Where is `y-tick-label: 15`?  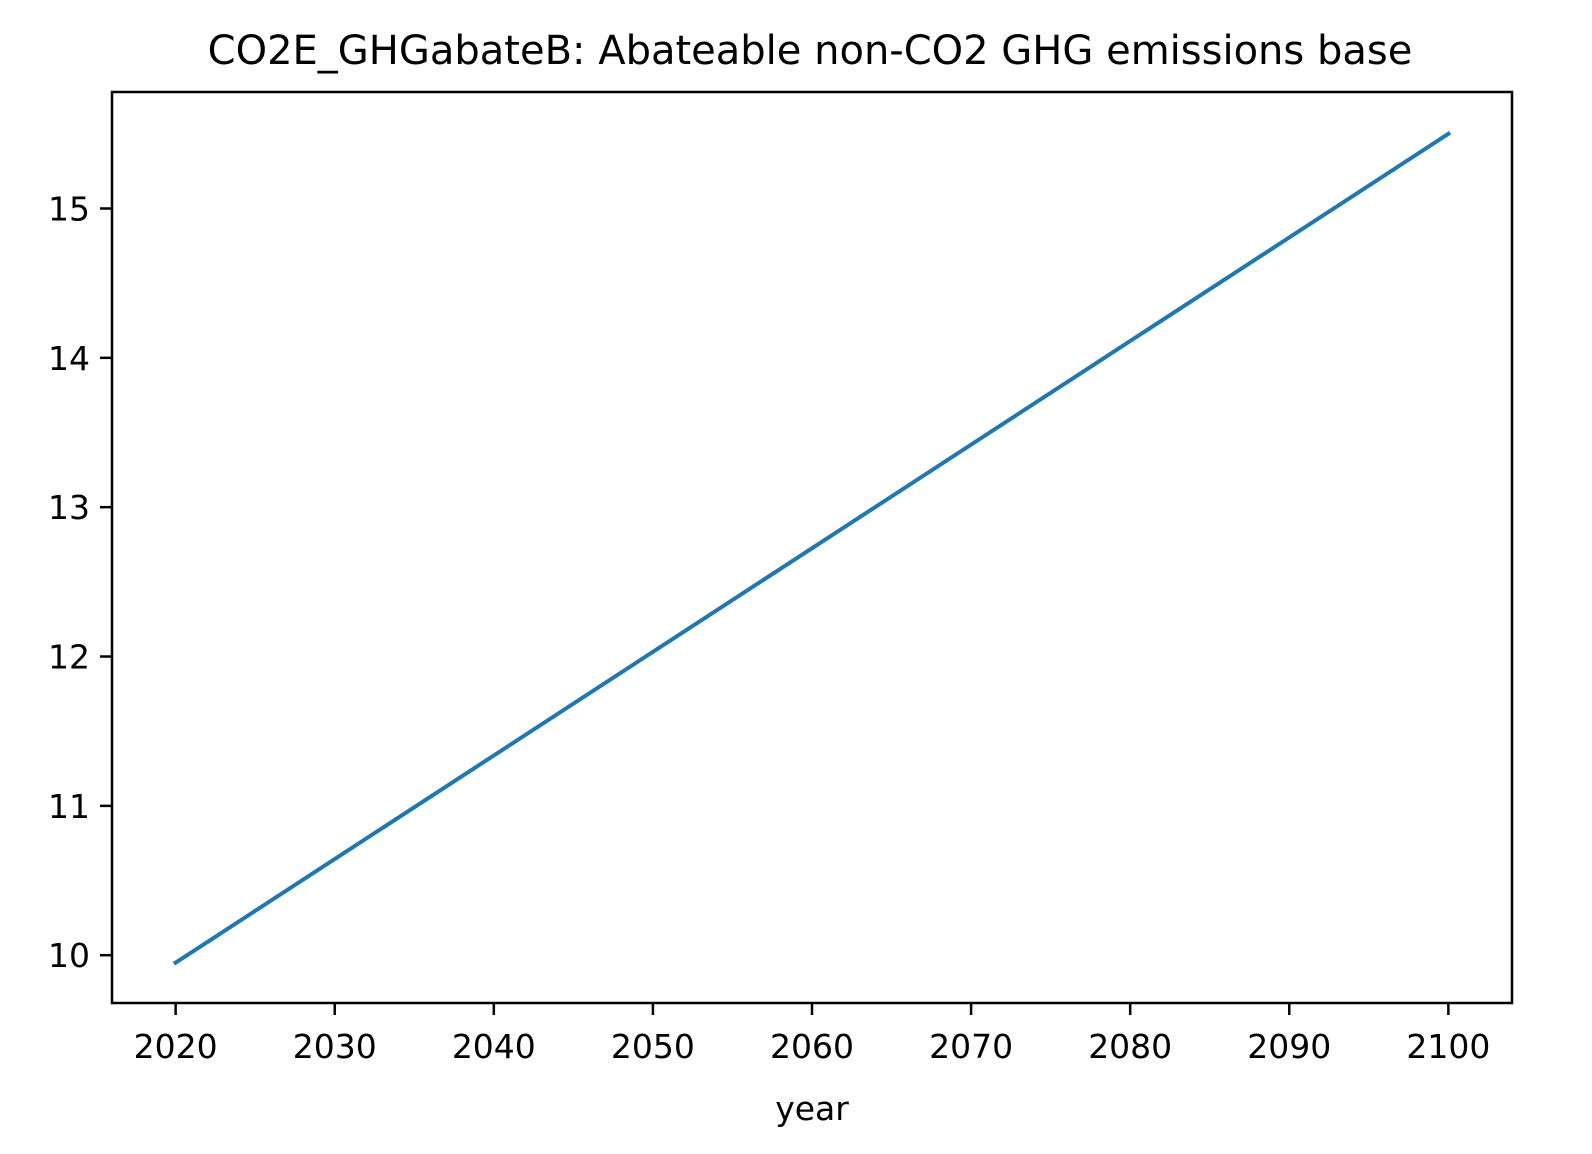
y-tick-label: 15 is located at coordinates (69, 208).